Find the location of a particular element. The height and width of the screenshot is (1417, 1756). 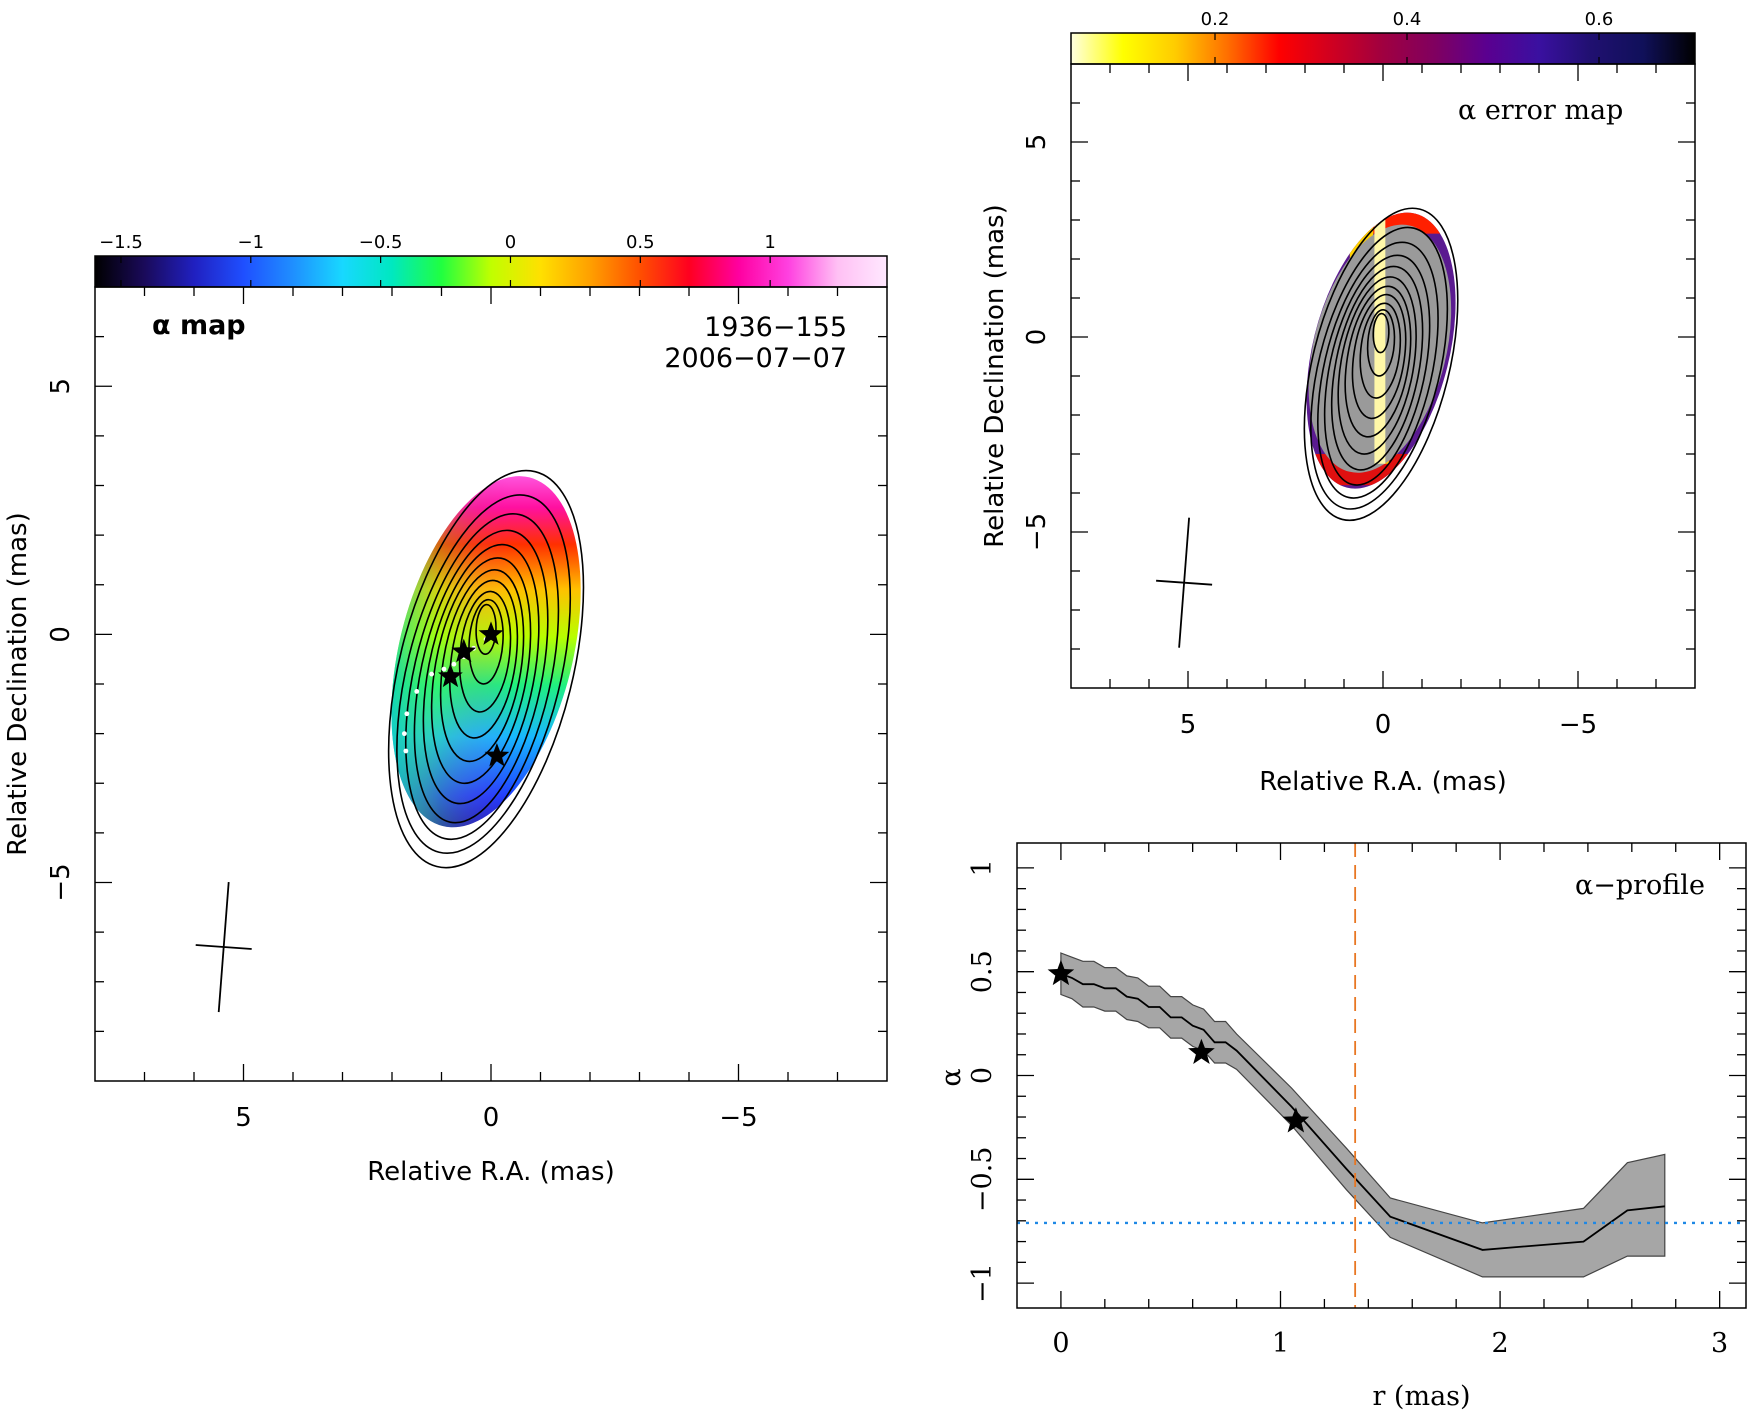

error-map-y-tick-label: 0 is located at coordinates (1037, 337).